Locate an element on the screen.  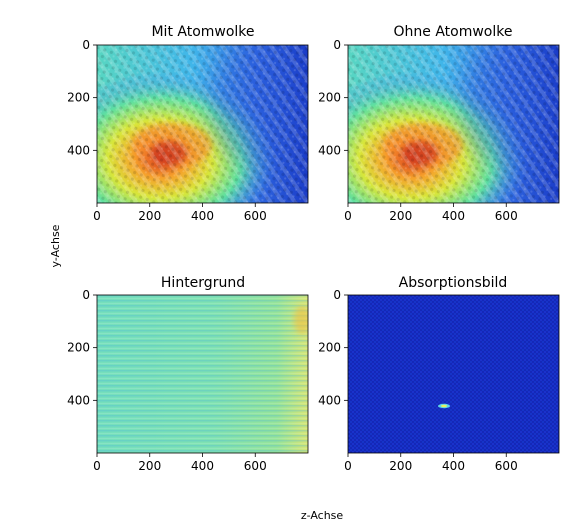
panel-ohne-atomwolke: Ohne Atomwolke is located at coordinates (453, 114).